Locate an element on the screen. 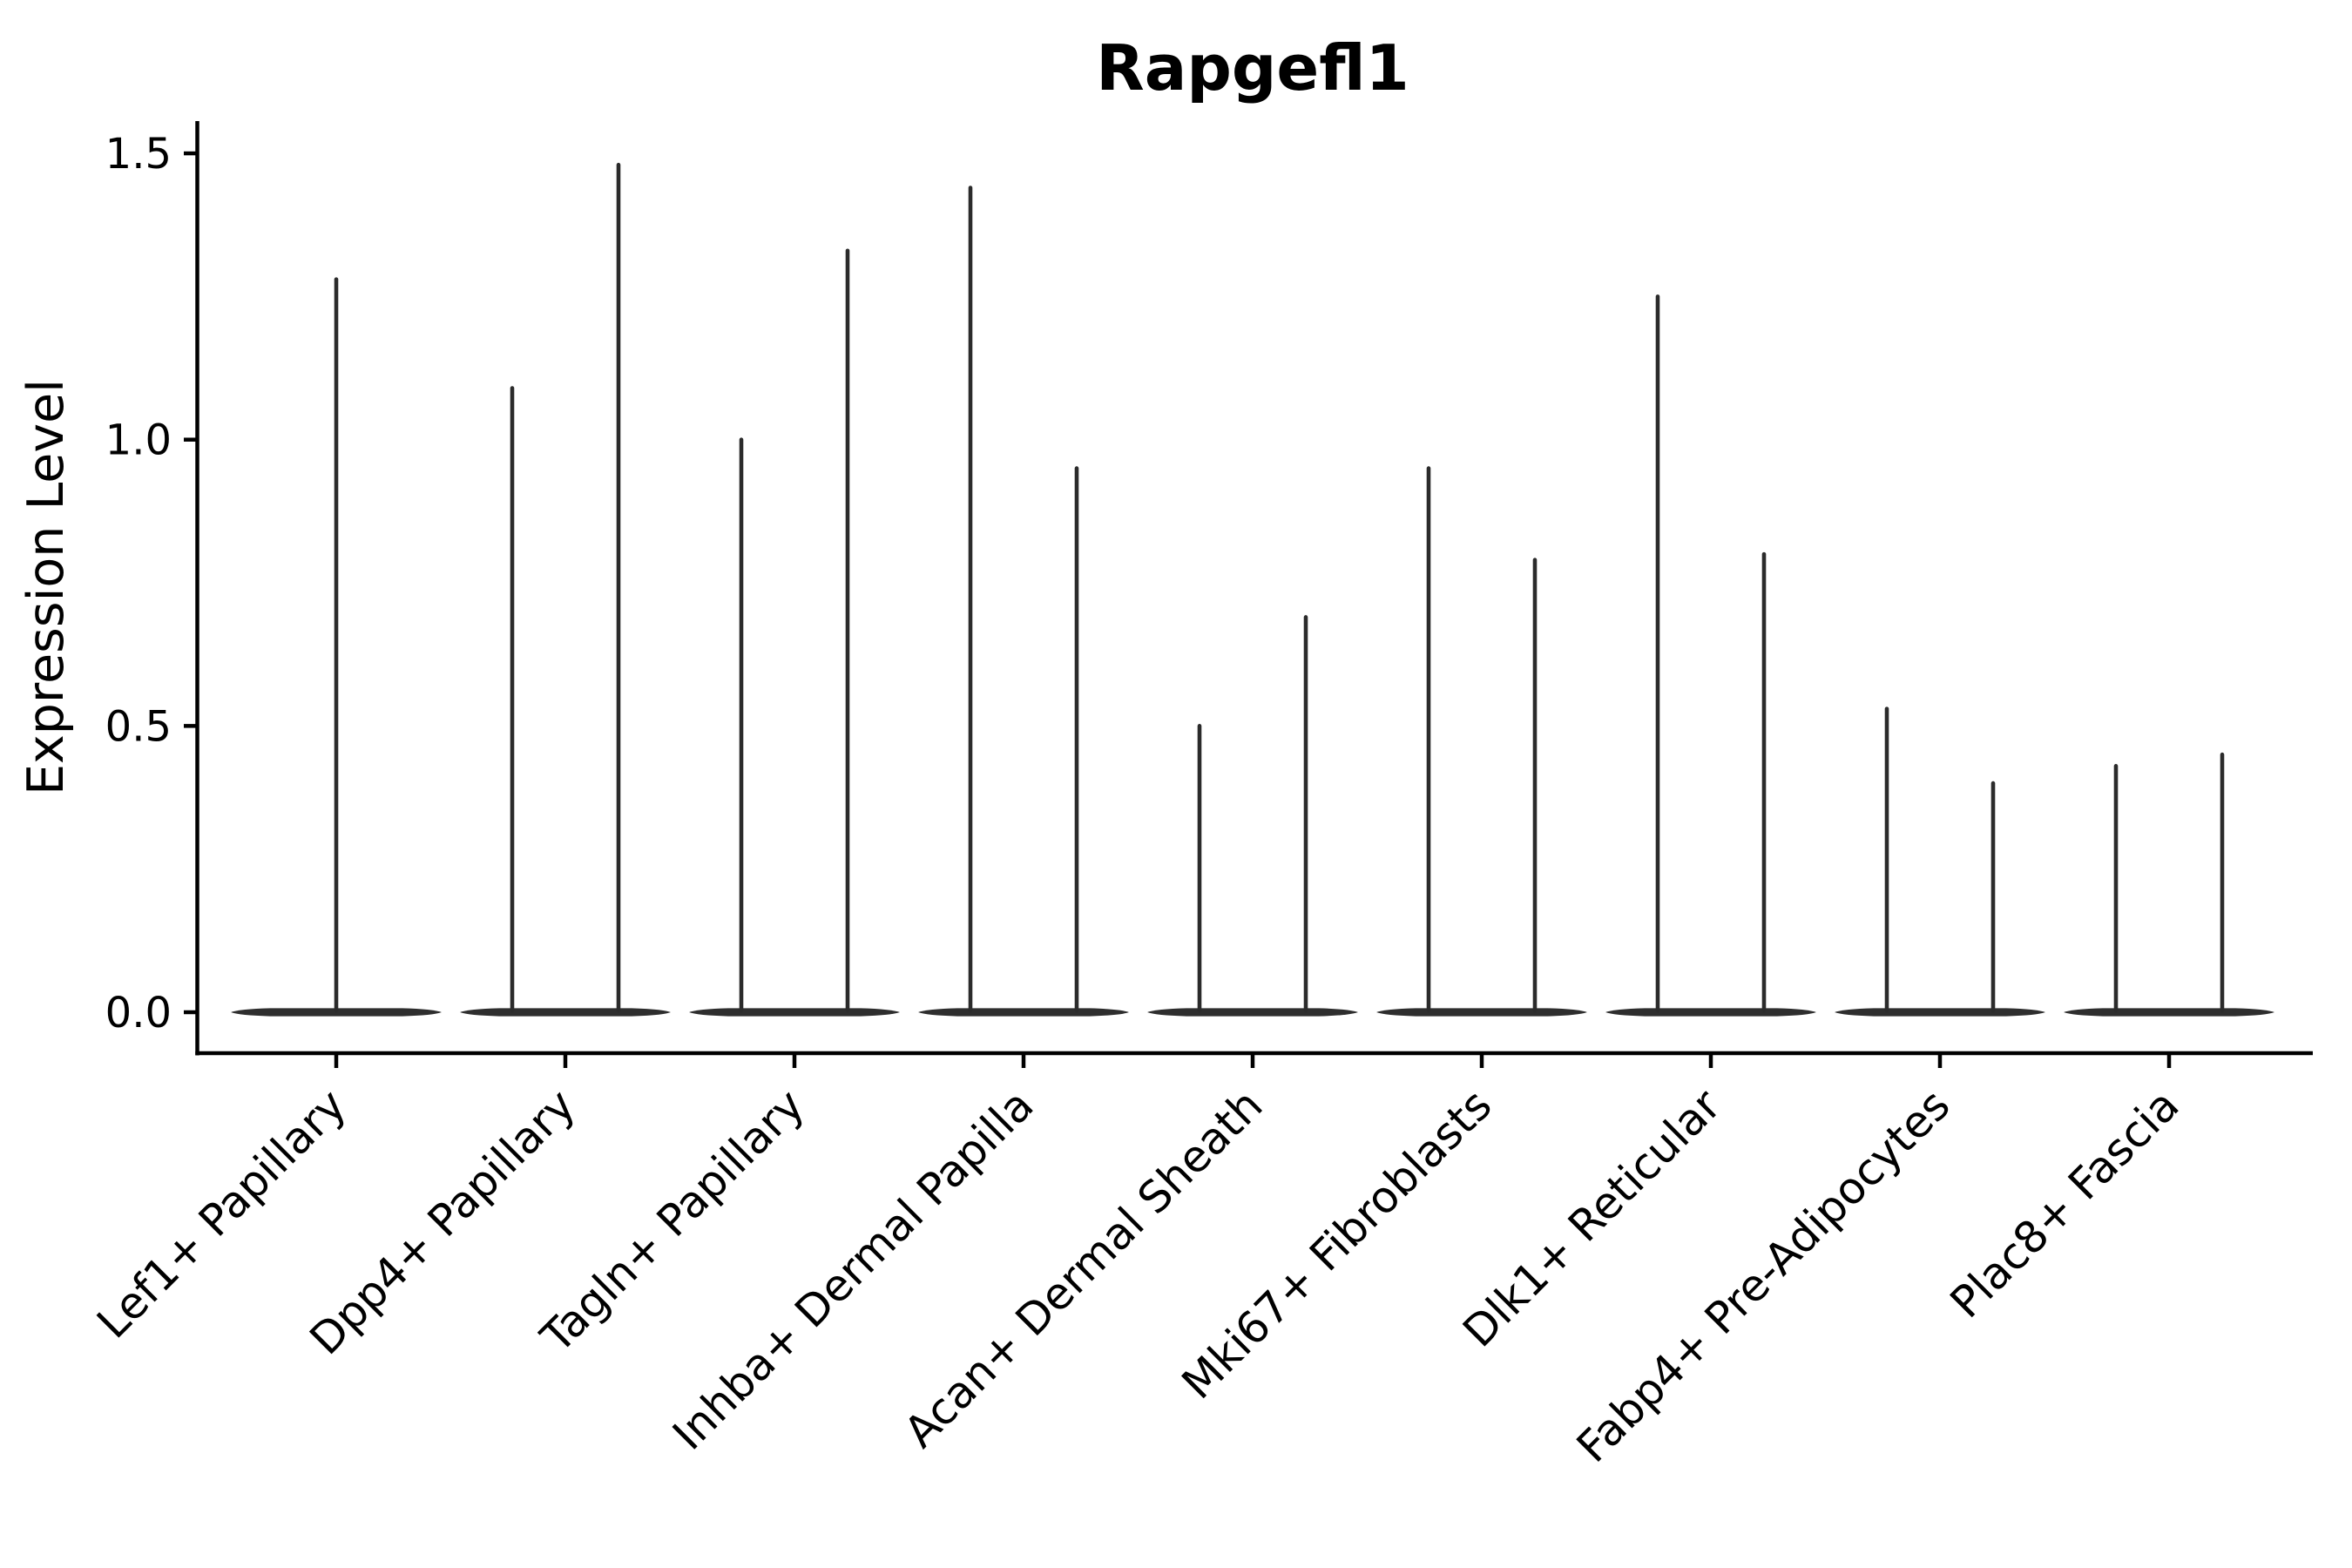  y-tick-label: 1.5 is located at coordinates (138, 154).